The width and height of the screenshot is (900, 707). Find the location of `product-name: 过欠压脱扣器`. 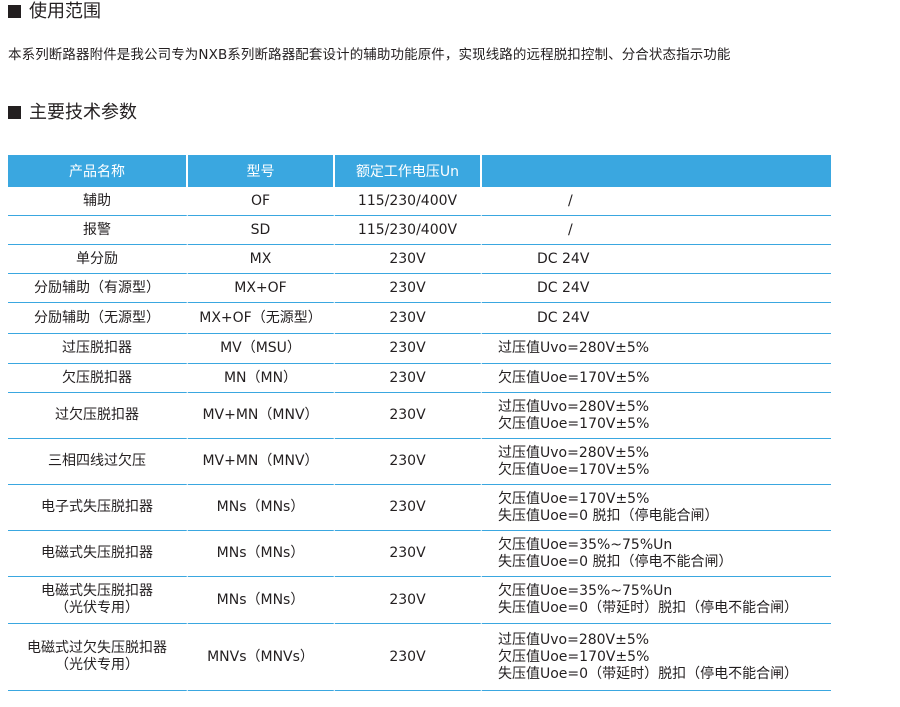

product-name: 过欠压脱扣器 is located at coordinates (97, 415).